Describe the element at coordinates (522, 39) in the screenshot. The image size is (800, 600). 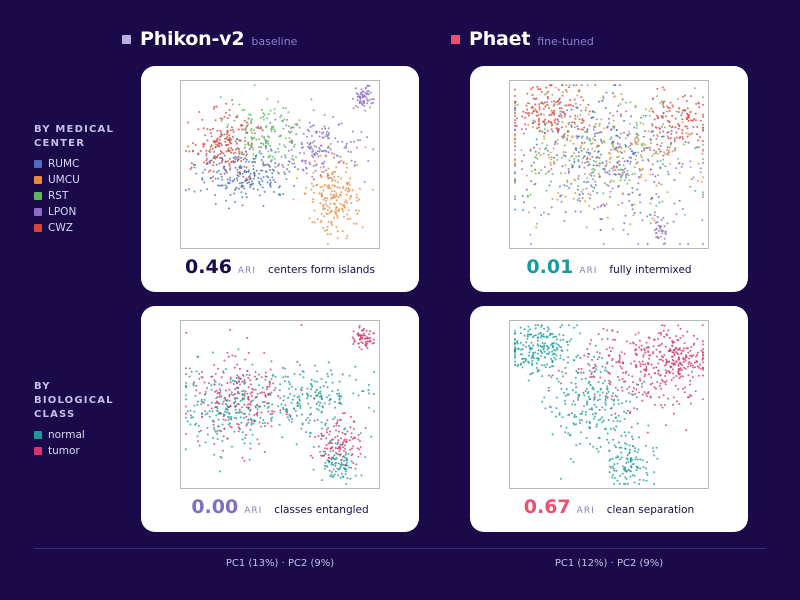
I see `finetuned-model-header: Phaet fine-tuned` at that location.